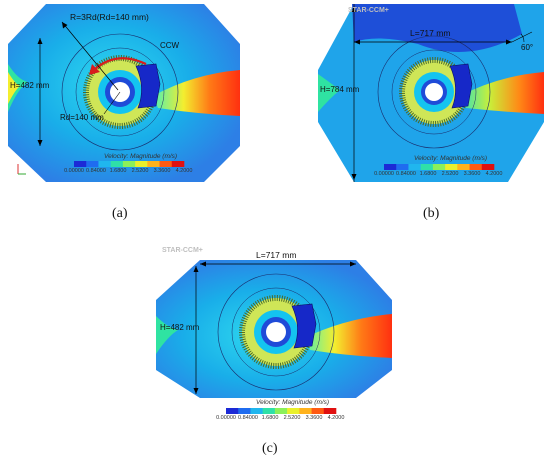 Image resolution: width=550 pixels, height=464 pixels. Describe the element at coordinates (340, 89) in the screenshot. I see `height-label: H=784 mm` at that location.